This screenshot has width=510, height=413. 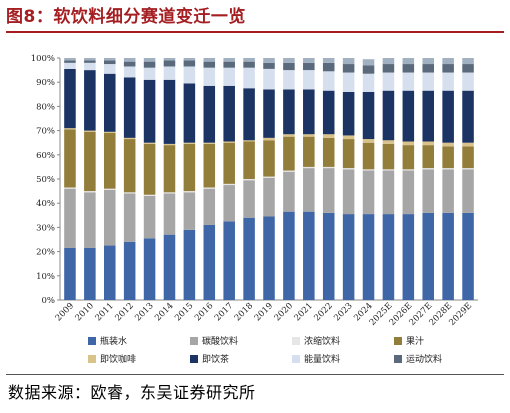 I want to click on x-tick-label: 2014, so click(x=164, y=312).